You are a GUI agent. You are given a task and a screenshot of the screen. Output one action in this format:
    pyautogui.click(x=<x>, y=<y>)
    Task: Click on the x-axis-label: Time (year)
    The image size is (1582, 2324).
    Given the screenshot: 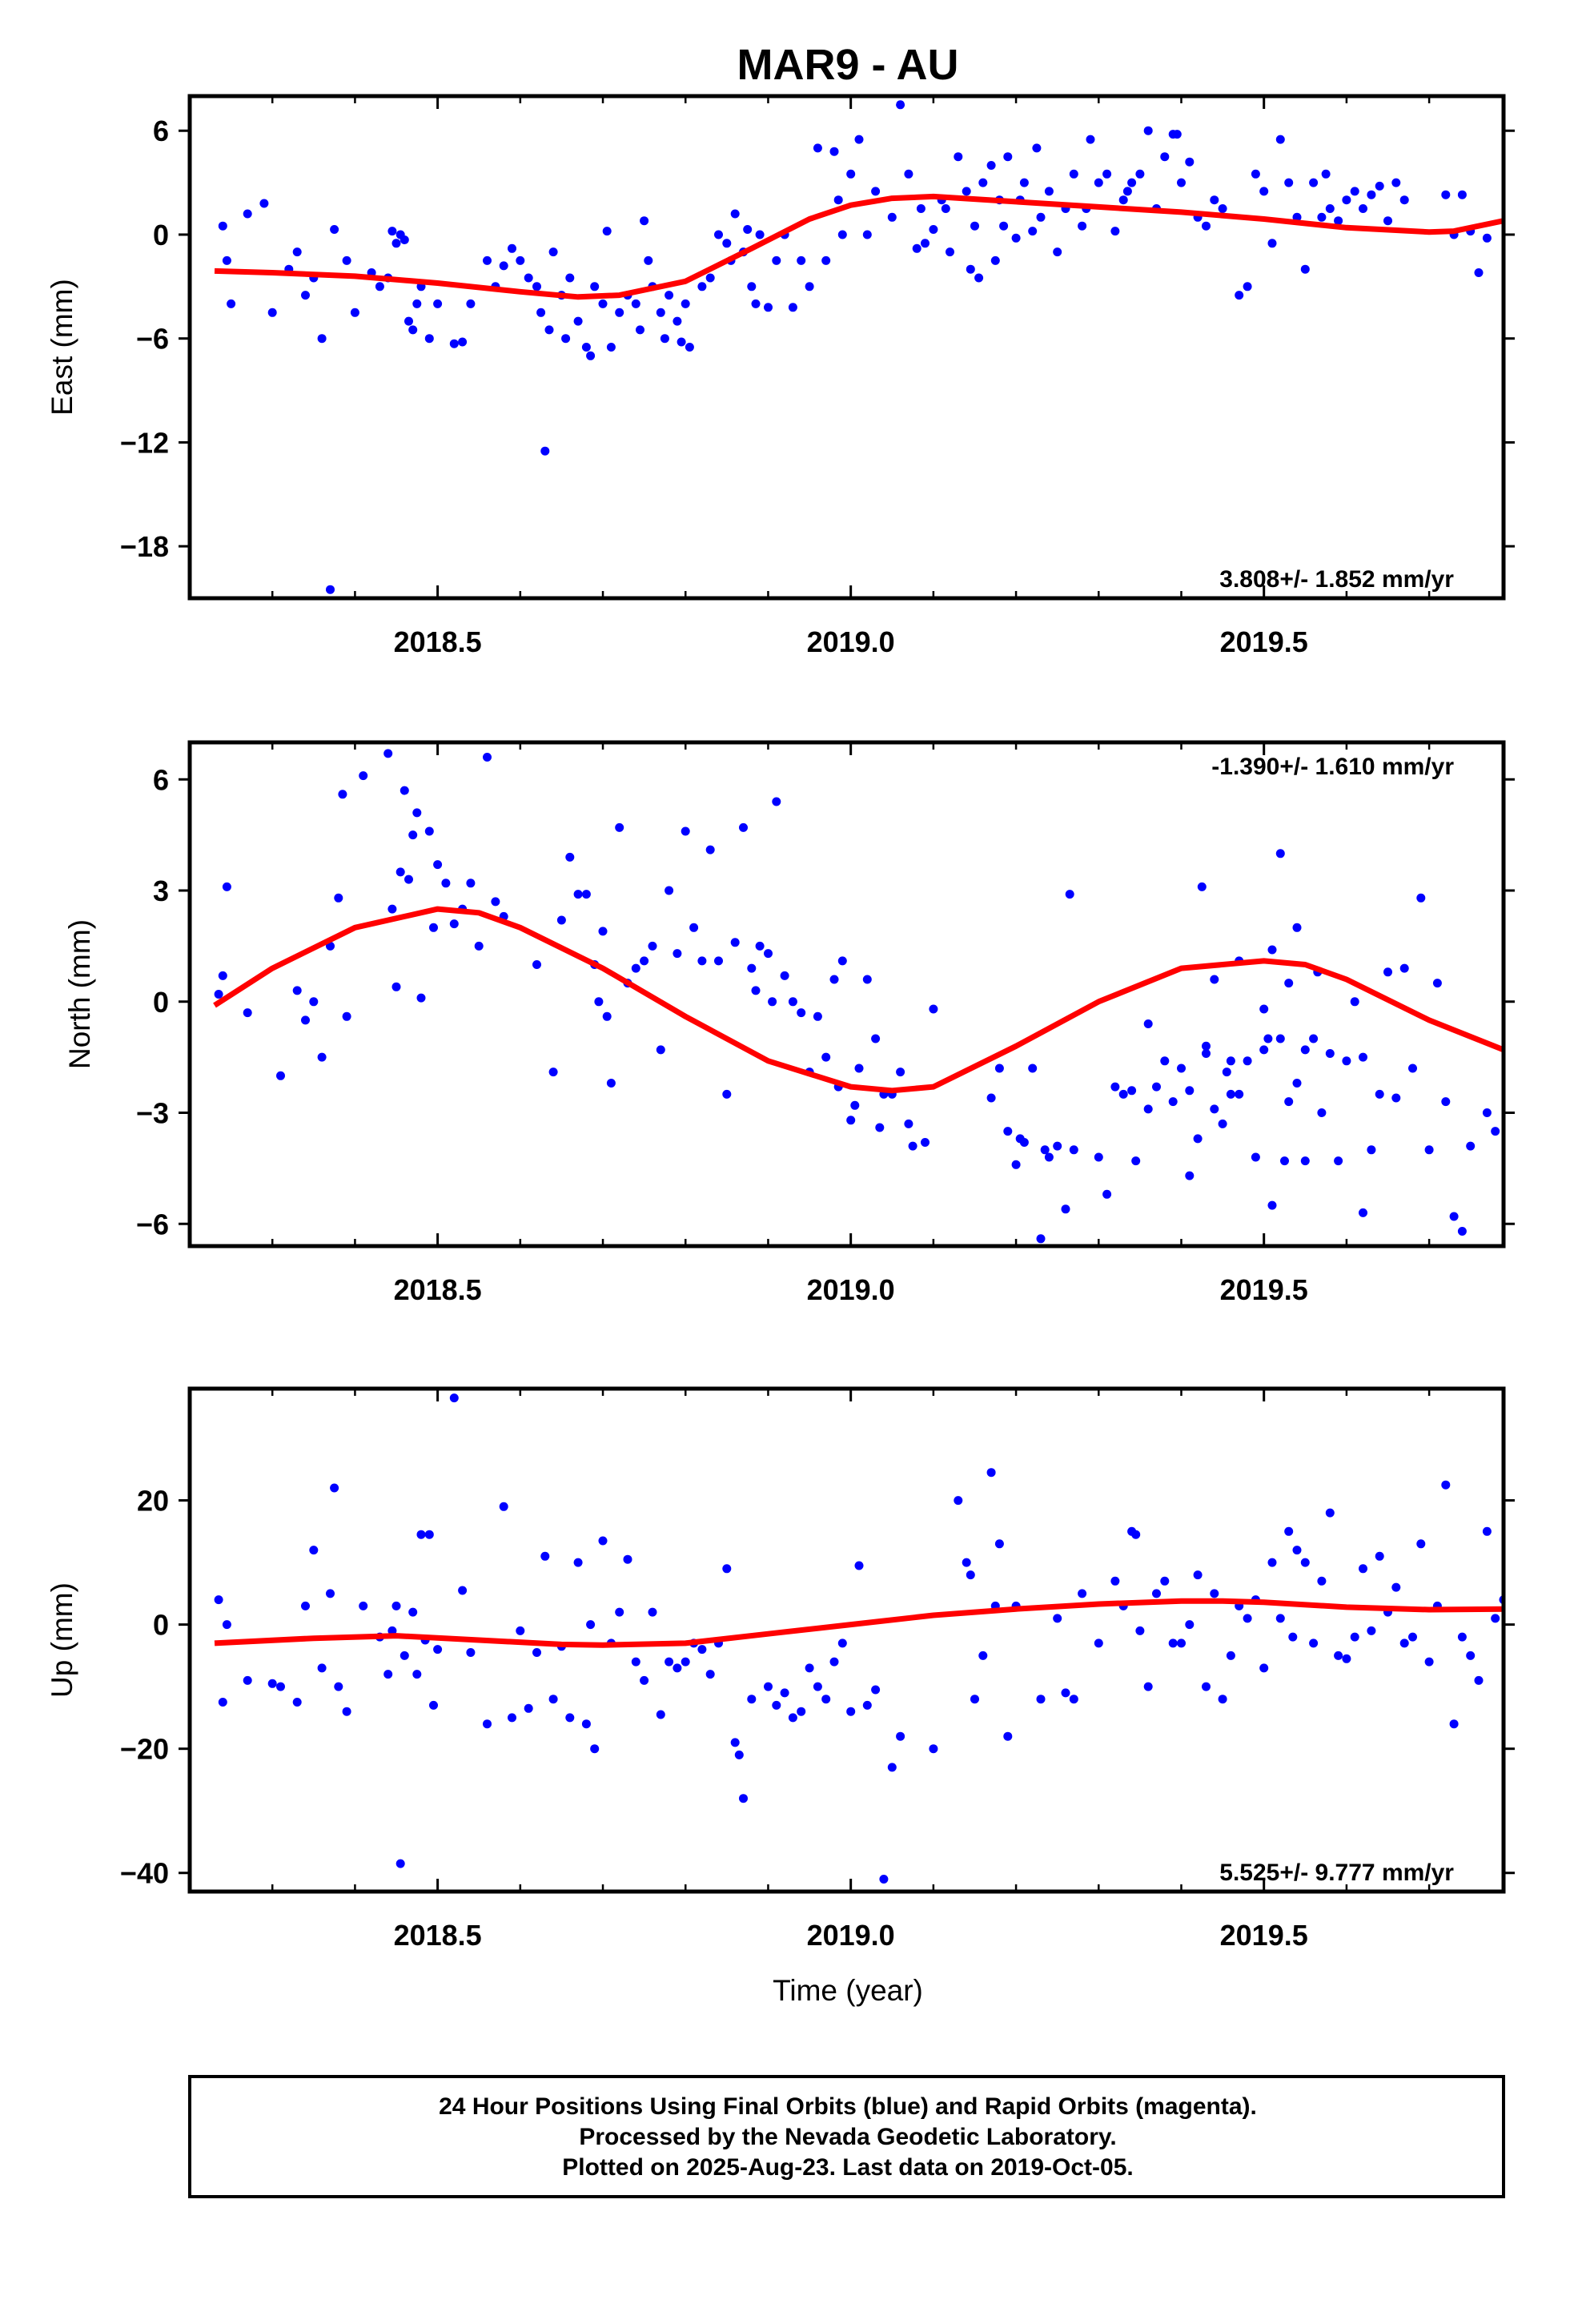 What is the action you would take?
    pyautogui.click(x=848, y=1990)
    